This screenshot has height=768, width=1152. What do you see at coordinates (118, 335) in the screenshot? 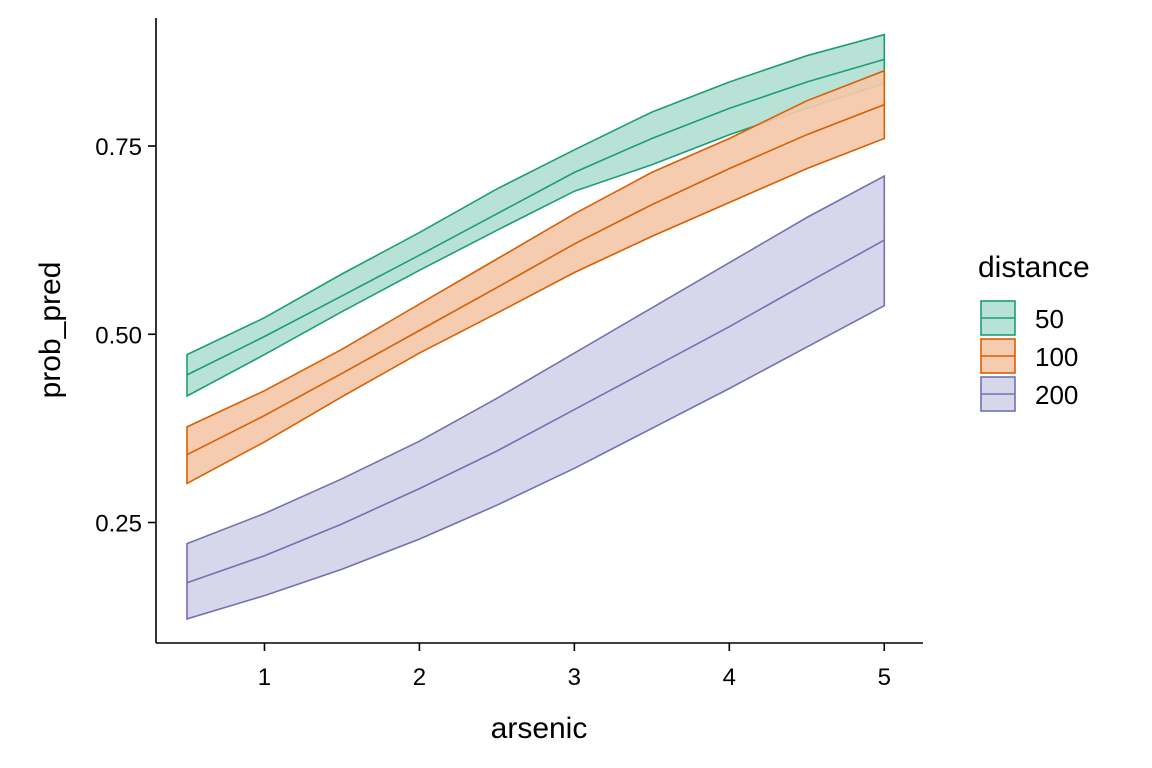
I see `y-tick-label: 0.50` at bounding box center [118, 335].